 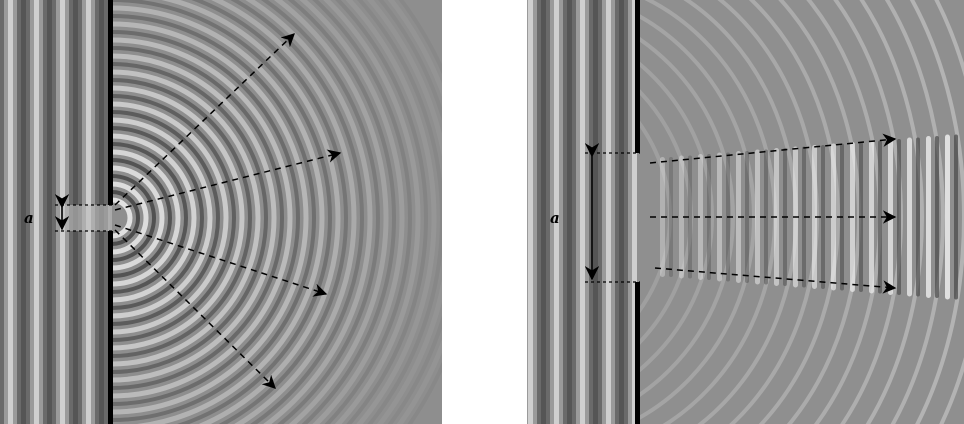 I want to click on incident-wave-region, so click(x=582, y=212).